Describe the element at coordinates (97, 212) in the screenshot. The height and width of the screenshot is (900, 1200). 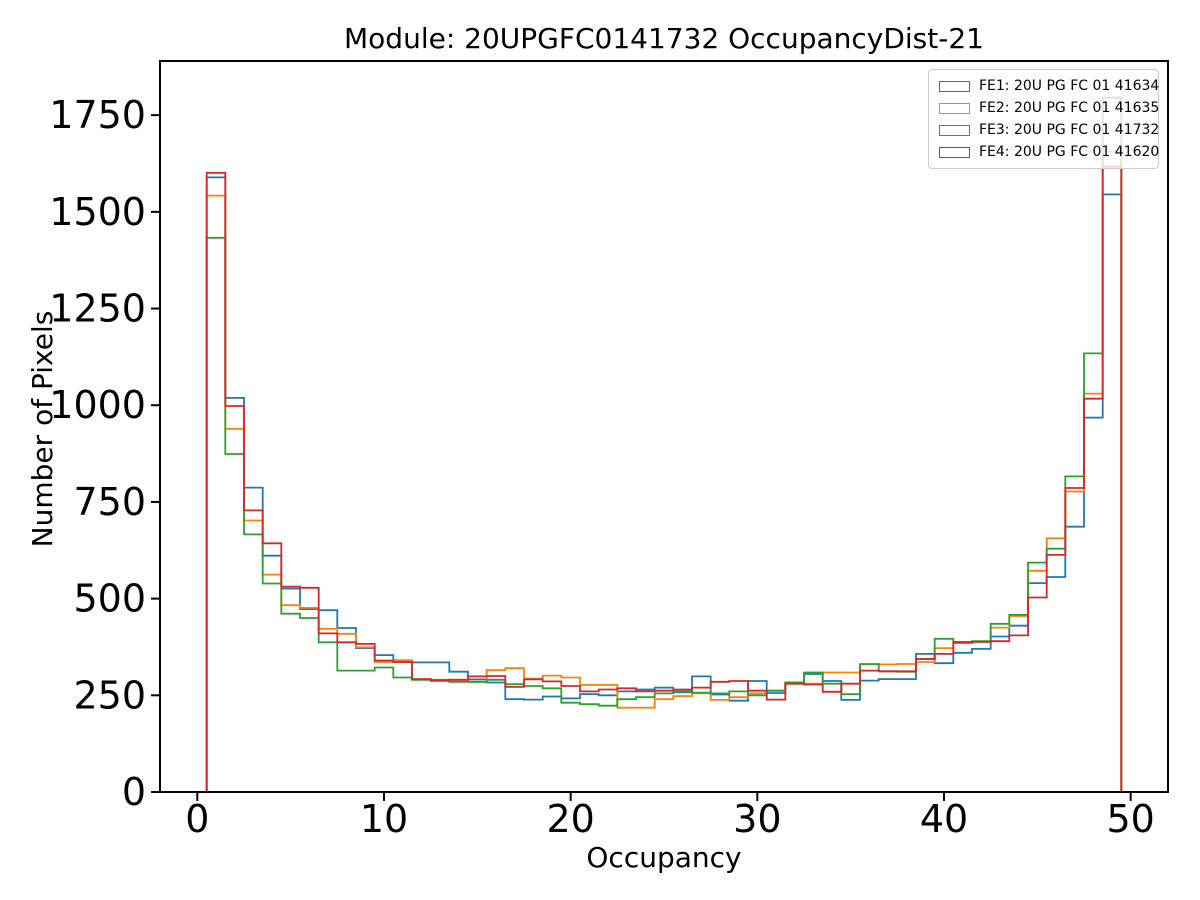
I see `y-tick-label: 1500` at that location.